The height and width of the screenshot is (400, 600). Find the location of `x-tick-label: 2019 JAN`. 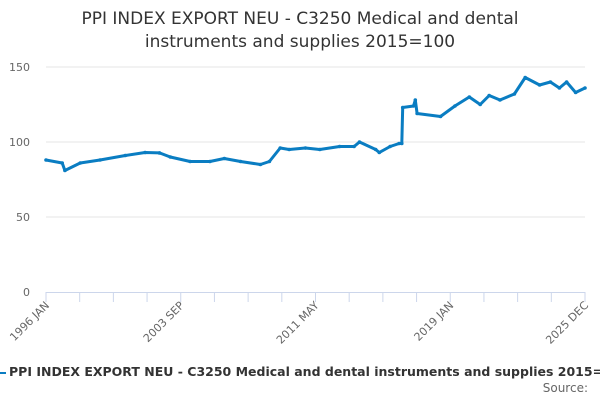

x-tick-label: 2019 JAN is located at coordinates (434, 321).